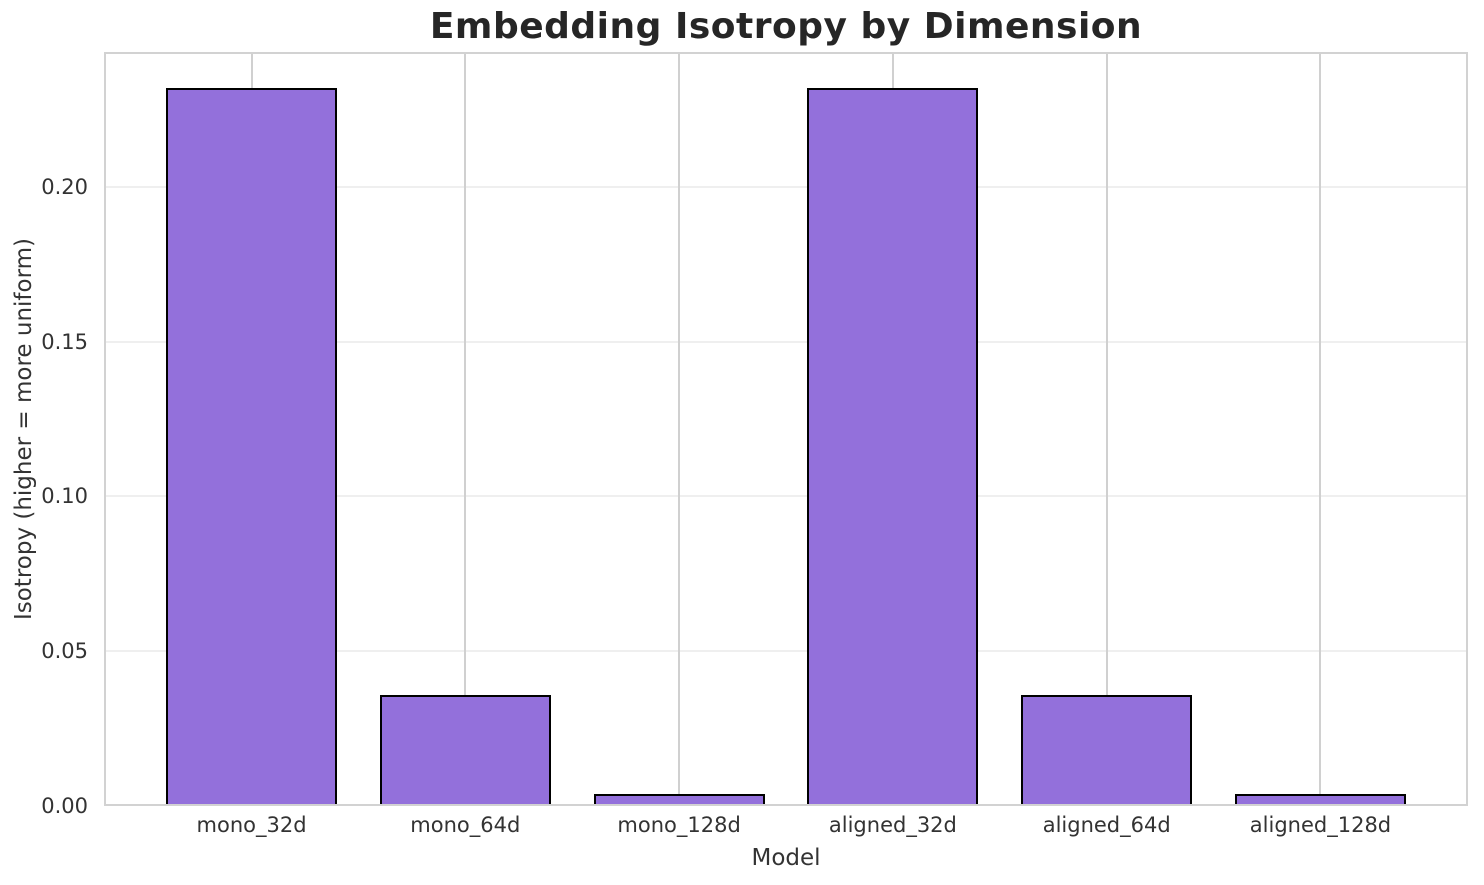 The width and height of the screenshot is (1484, 885). I want to click on y-tick-label: 0.15, so click(64, 341).